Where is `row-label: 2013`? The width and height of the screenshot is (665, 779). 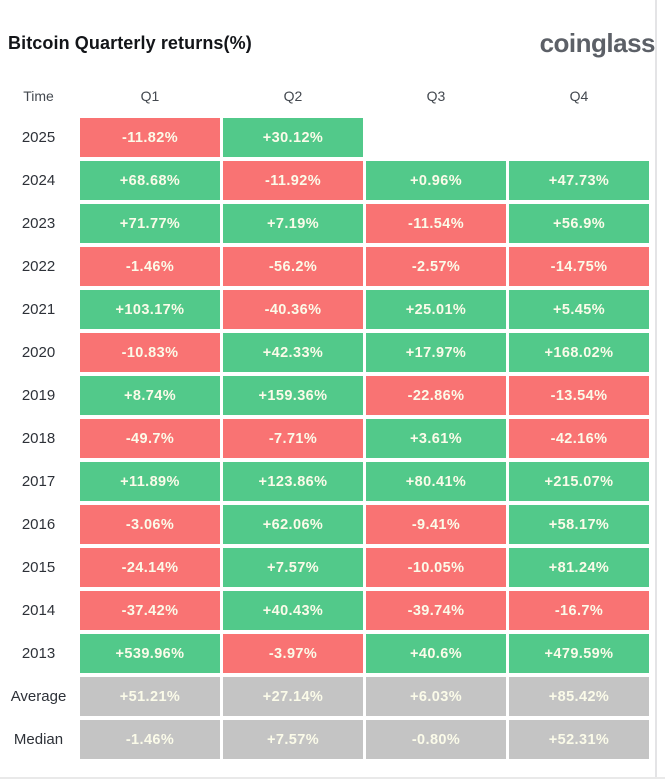
row-label: 2013 is located at coordinates (38, 653).